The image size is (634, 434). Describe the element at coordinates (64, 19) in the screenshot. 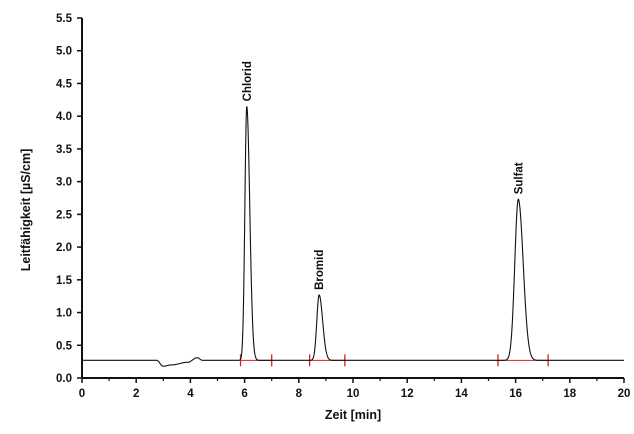

I see `y-tick-label: 5.5` at that location.